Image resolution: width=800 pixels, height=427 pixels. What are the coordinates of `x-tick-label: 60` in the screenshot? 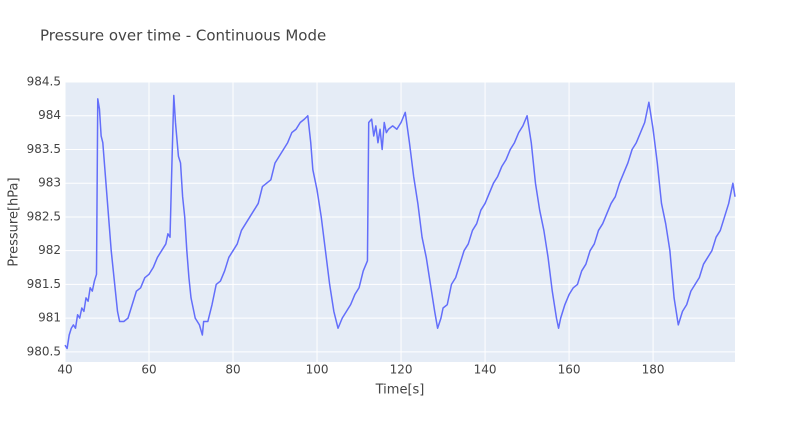 It's located at (148, 370).